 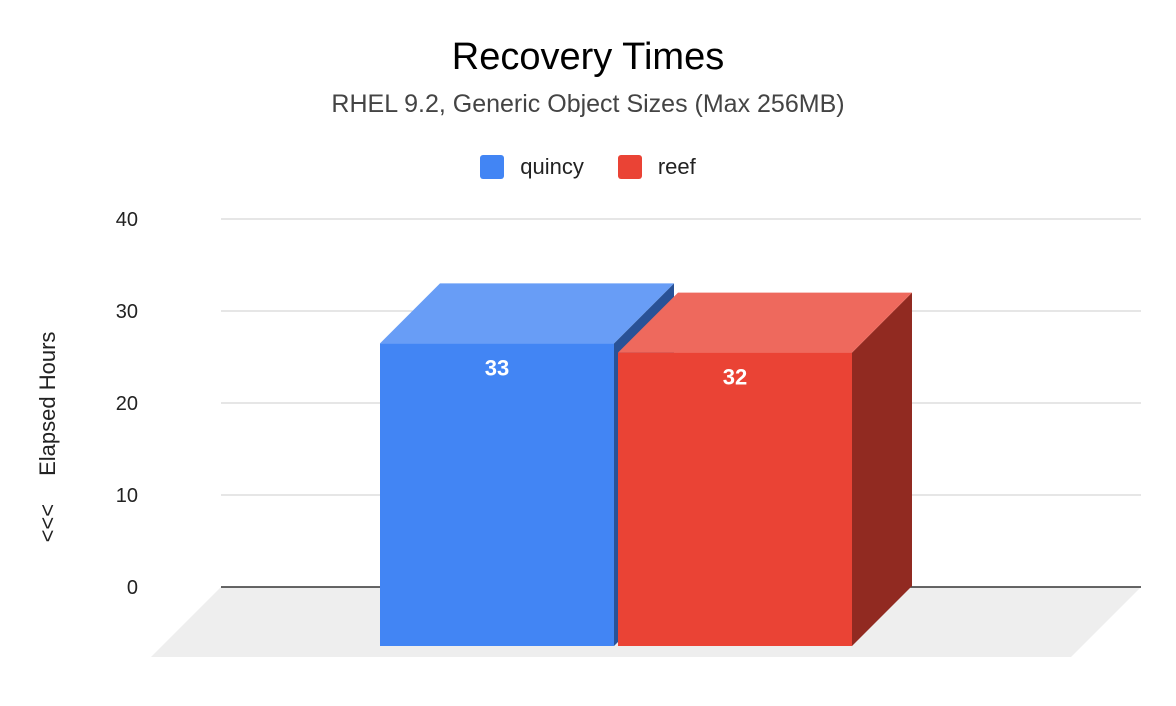 I want to click on legend-item-quincy: quincy, so click(x=532, y=167).